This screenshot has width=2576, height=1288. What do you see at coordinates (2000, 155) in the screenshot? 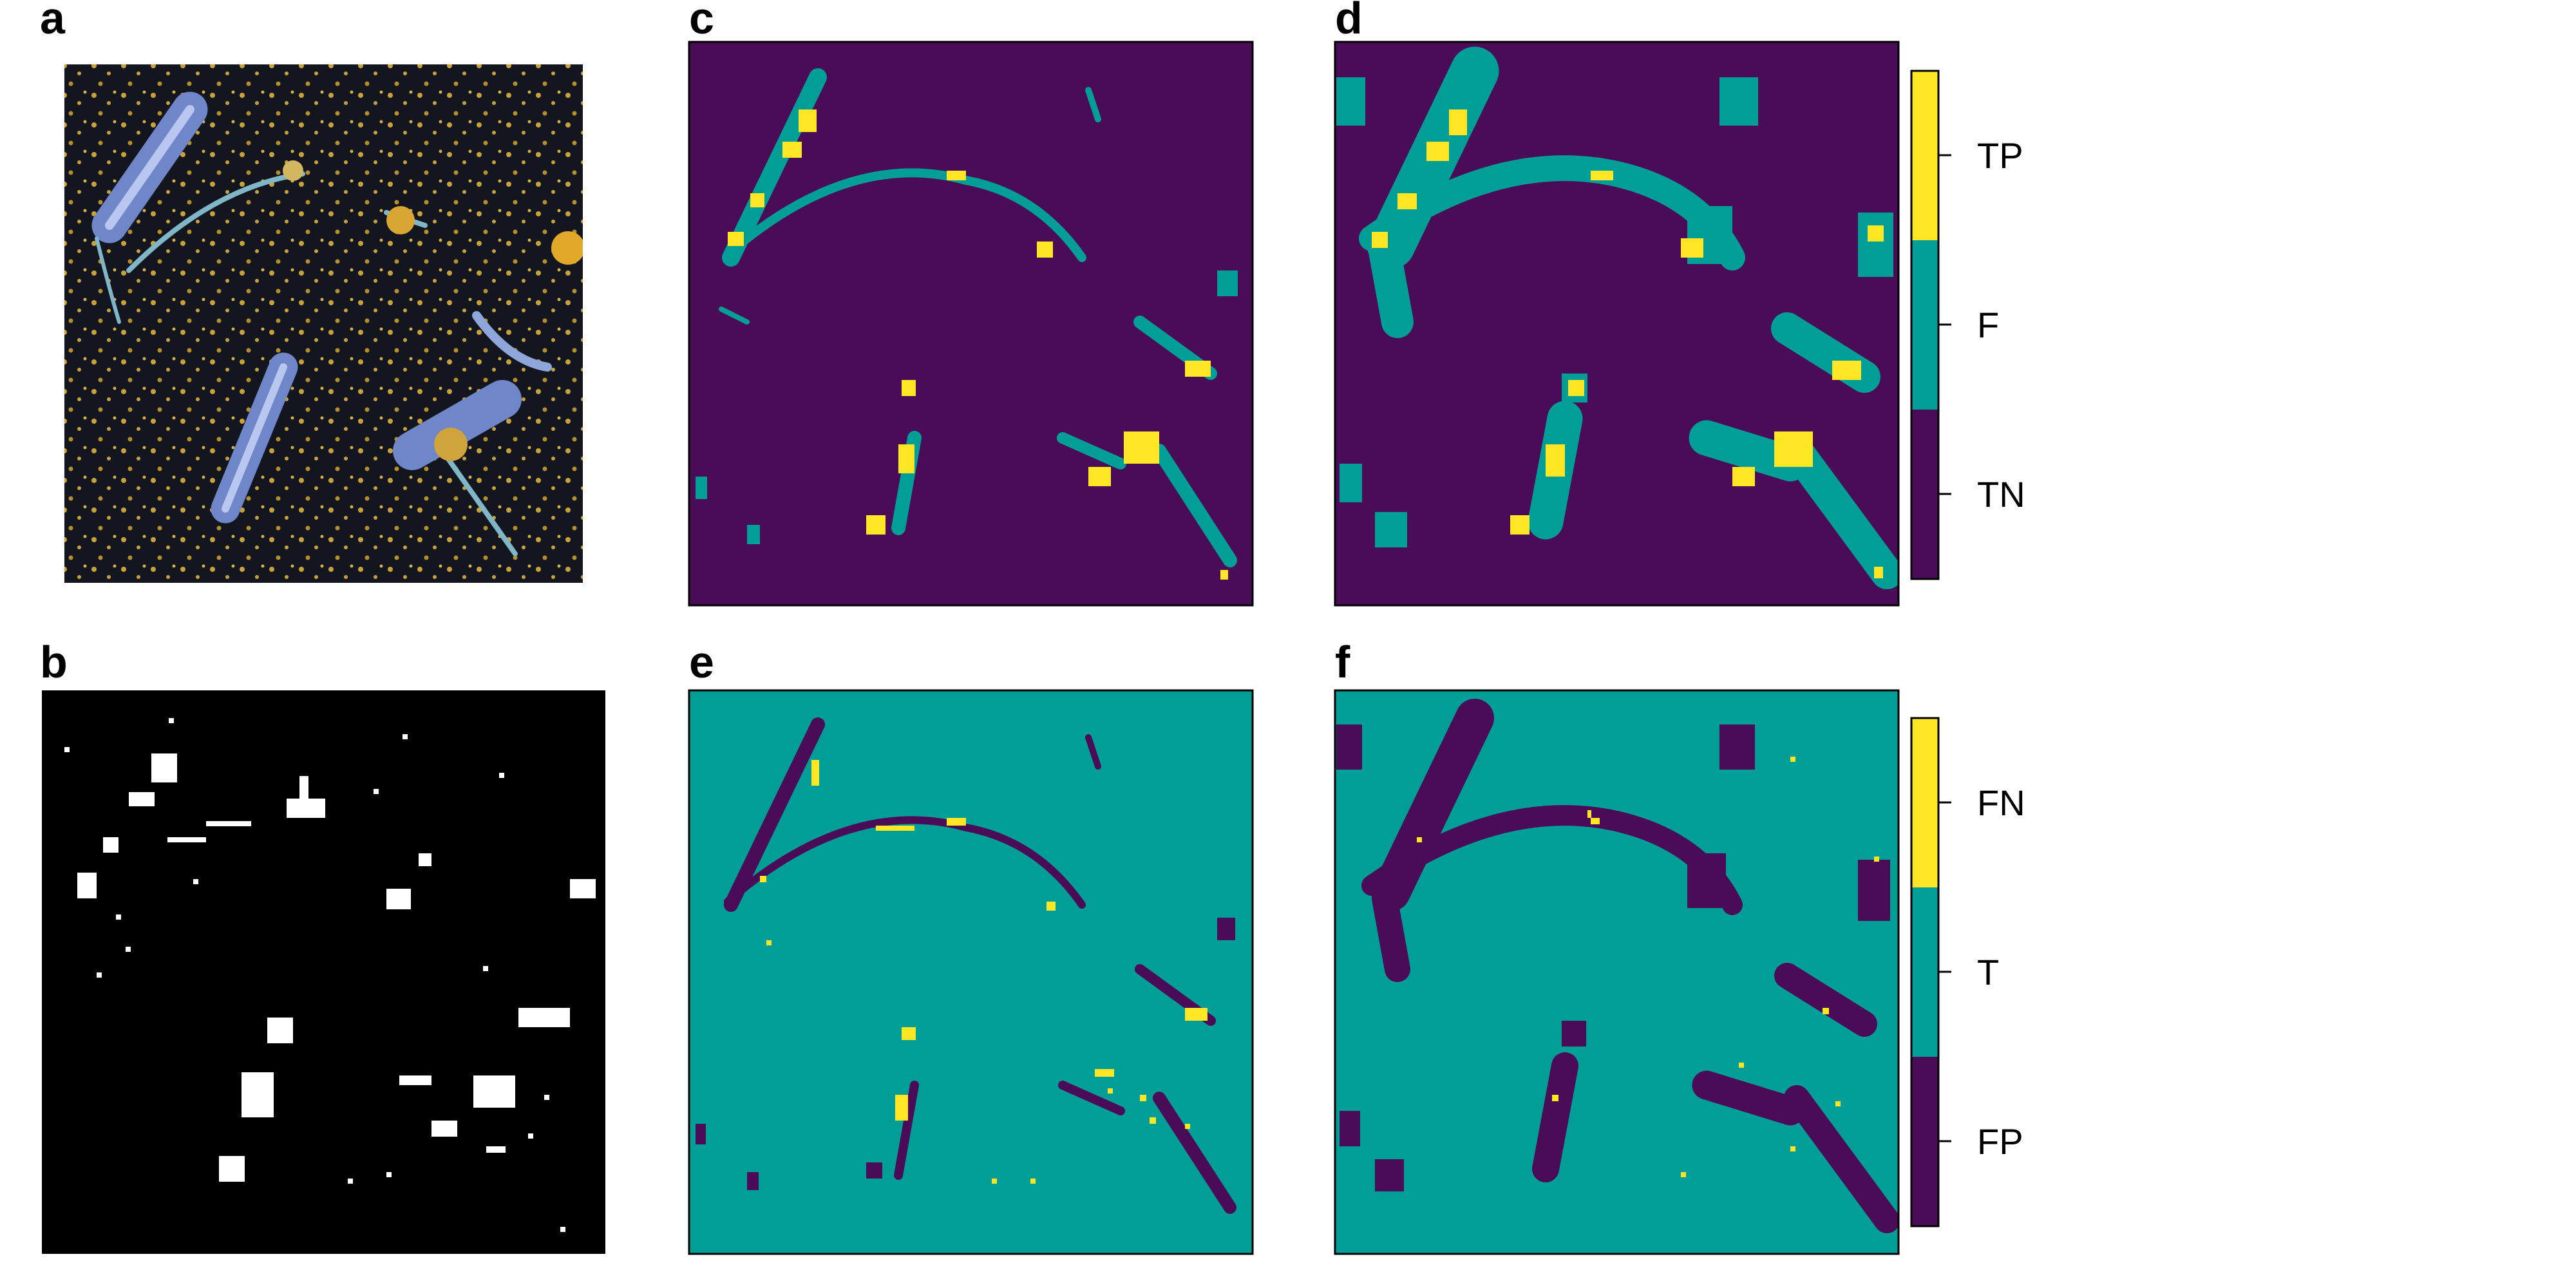
I see `legend-top-label-tp: TP` at bounding box center [2000, 155].